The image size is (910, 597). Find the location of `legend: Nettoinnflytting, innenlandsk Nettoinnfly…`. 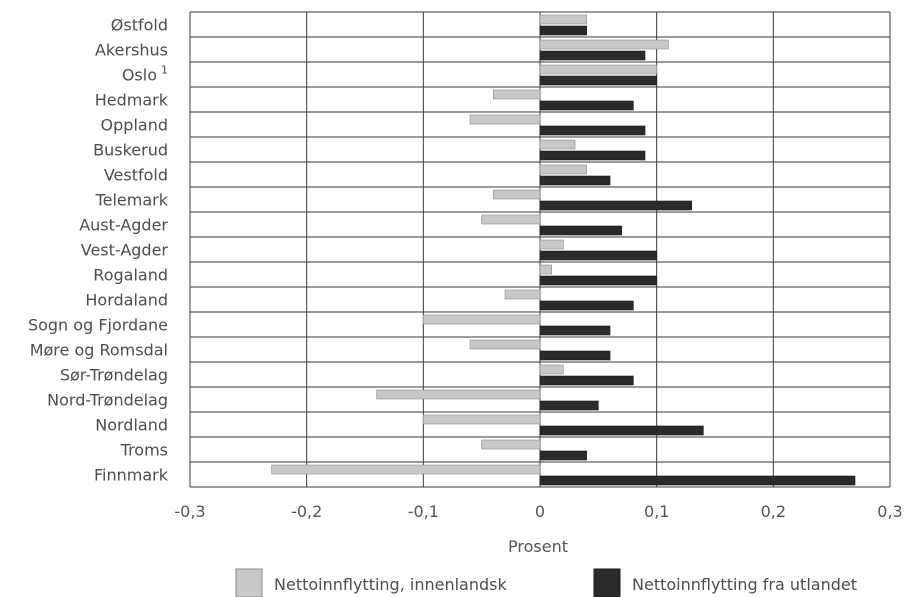

legend: Nettoinnflytting, innenlandsk Nettoinnfly… is located at coordinates (546, 582).